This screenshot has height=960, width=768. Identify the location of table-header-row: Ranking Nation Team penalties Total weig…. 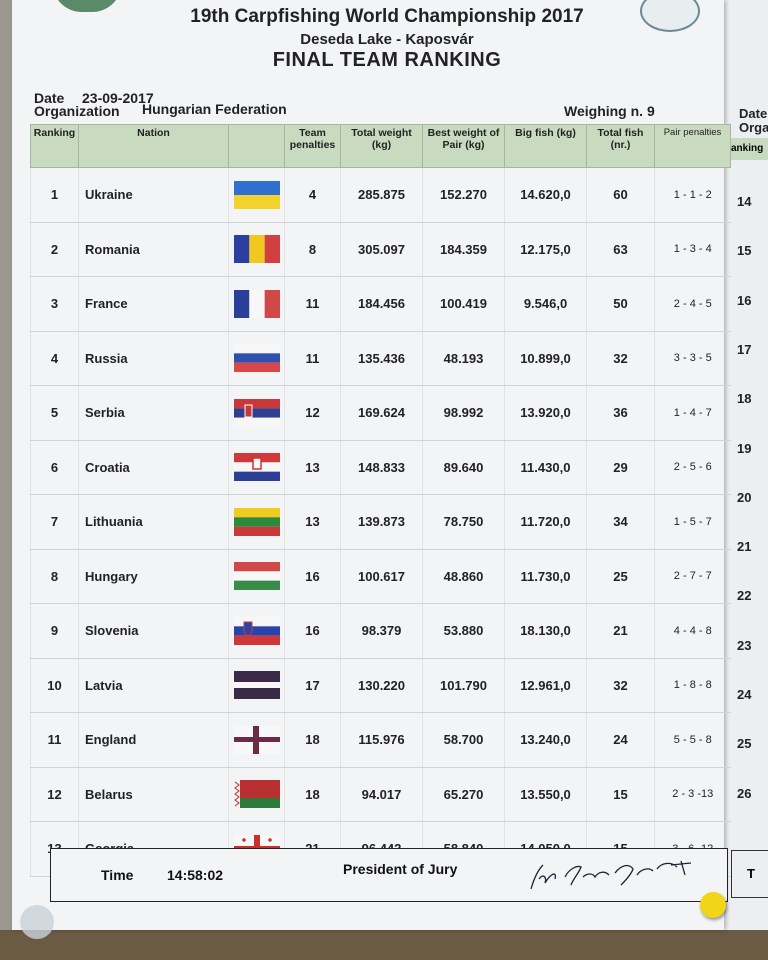
(380, 146).